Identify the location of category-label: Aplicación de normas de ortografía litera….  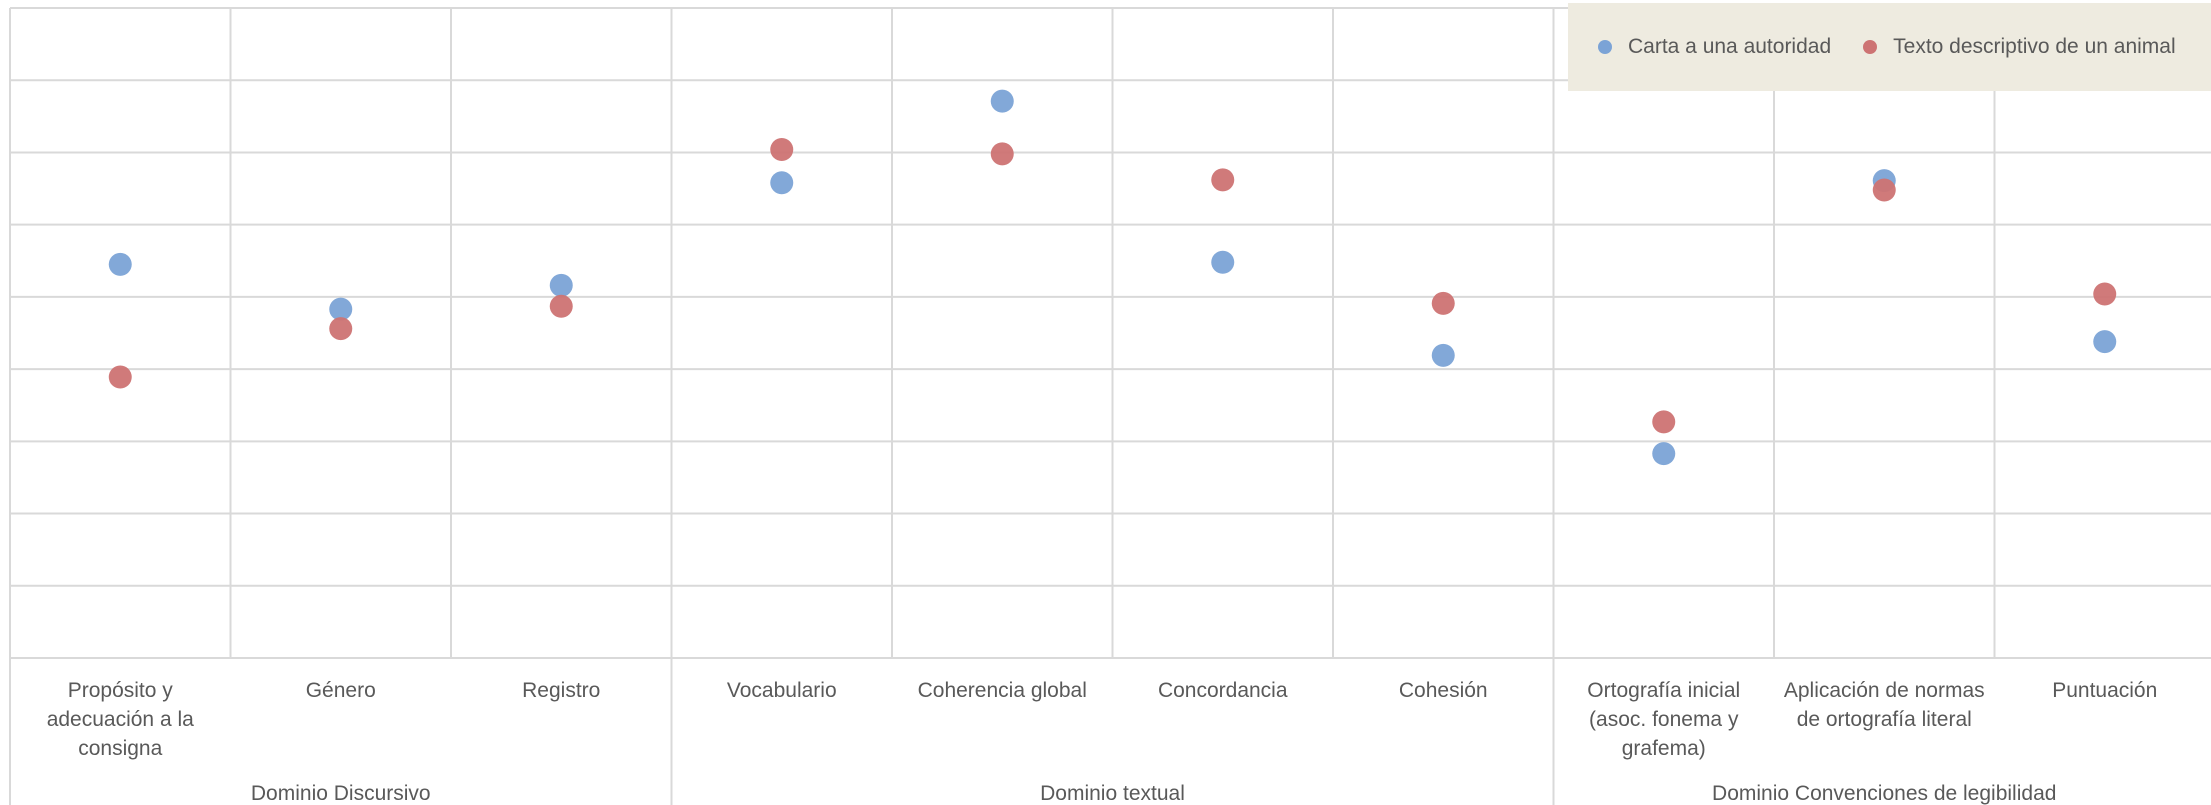
(1884, 705).